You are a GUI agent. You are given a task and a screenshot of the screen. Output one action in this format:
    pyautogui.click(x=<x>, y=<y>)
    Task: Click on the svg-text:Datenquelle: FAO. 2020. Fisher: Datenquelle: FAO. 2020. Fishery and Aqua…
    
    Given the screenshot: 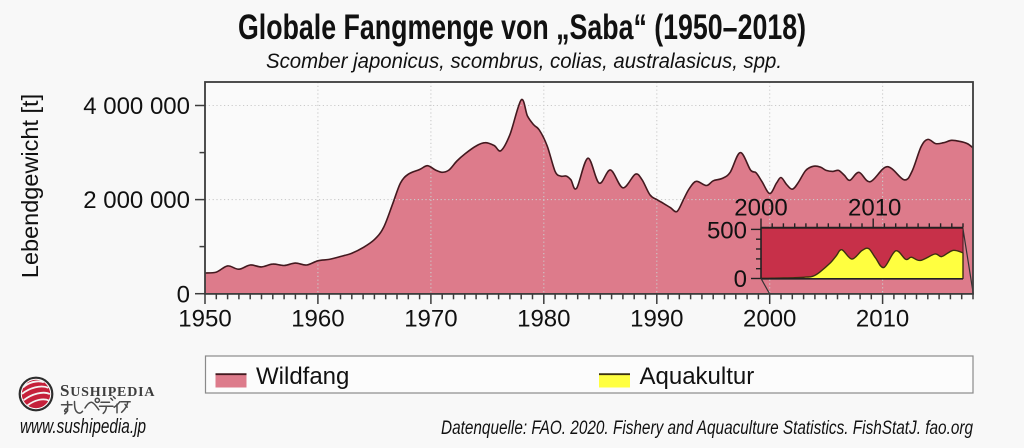 What is the action you would take?
    pyautogui.click(x=707, y=428)
    